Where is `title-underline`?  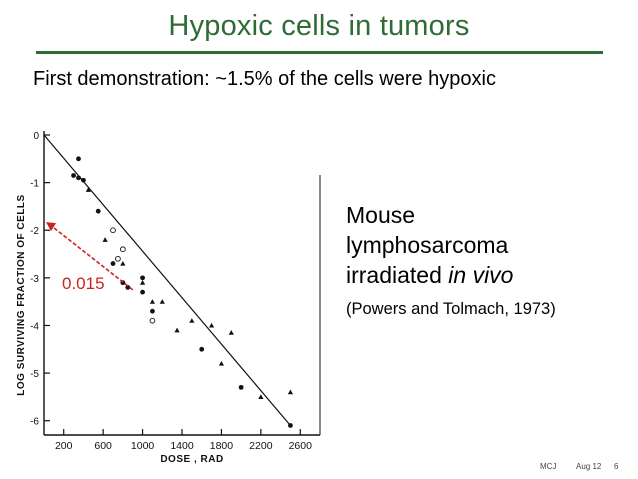 title-underline is located at coordinates (319, 52).